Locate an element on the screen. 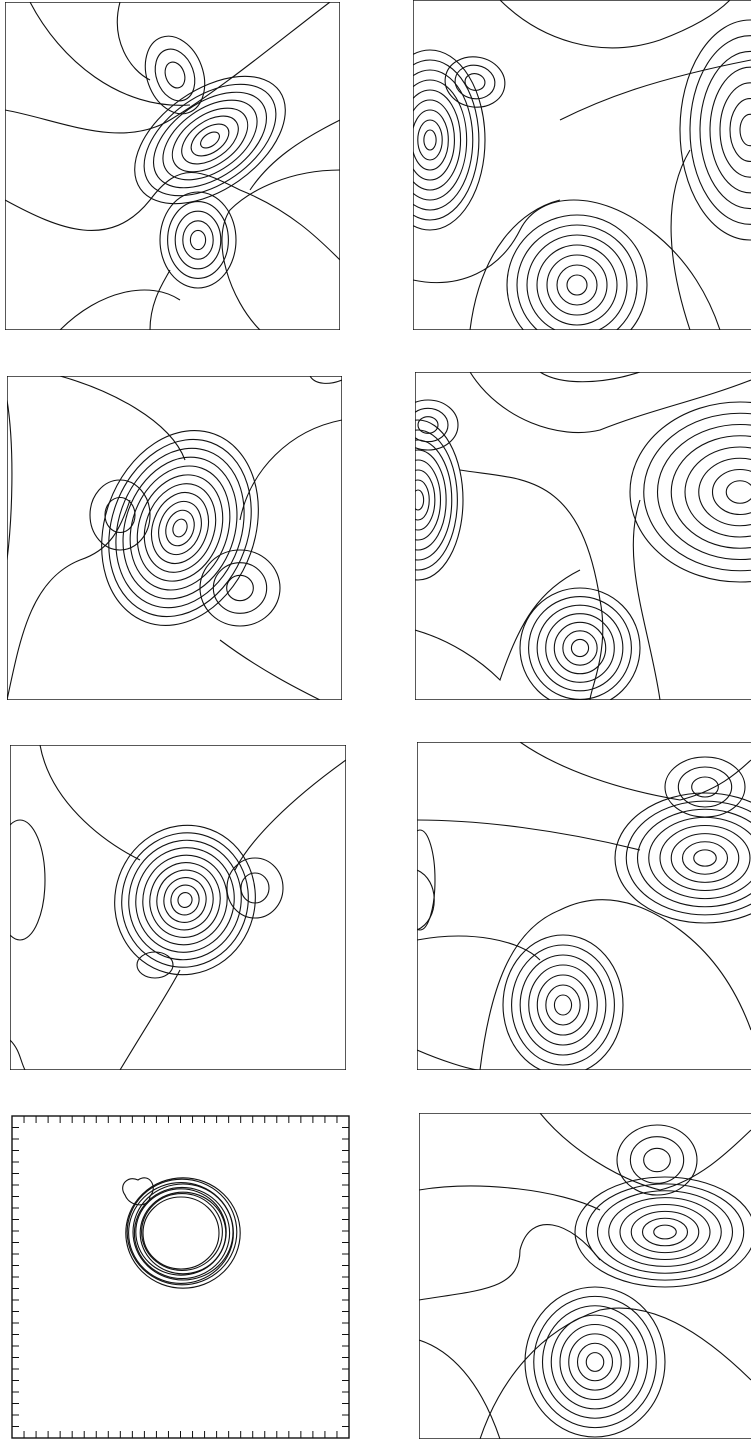 This screenshot has width=751, height=1441. panel-frame is located at coordinates (584, 906).